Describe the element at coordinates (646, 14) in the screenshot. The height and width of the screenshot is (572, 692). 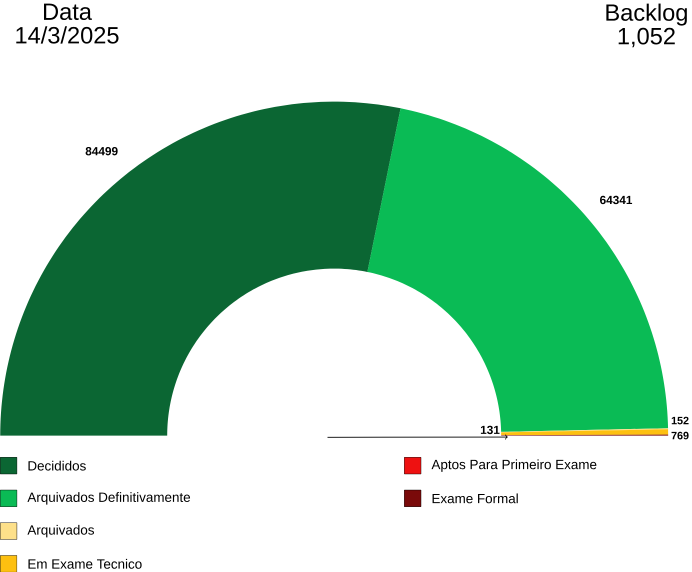
I see `text: Backlog` at that location.